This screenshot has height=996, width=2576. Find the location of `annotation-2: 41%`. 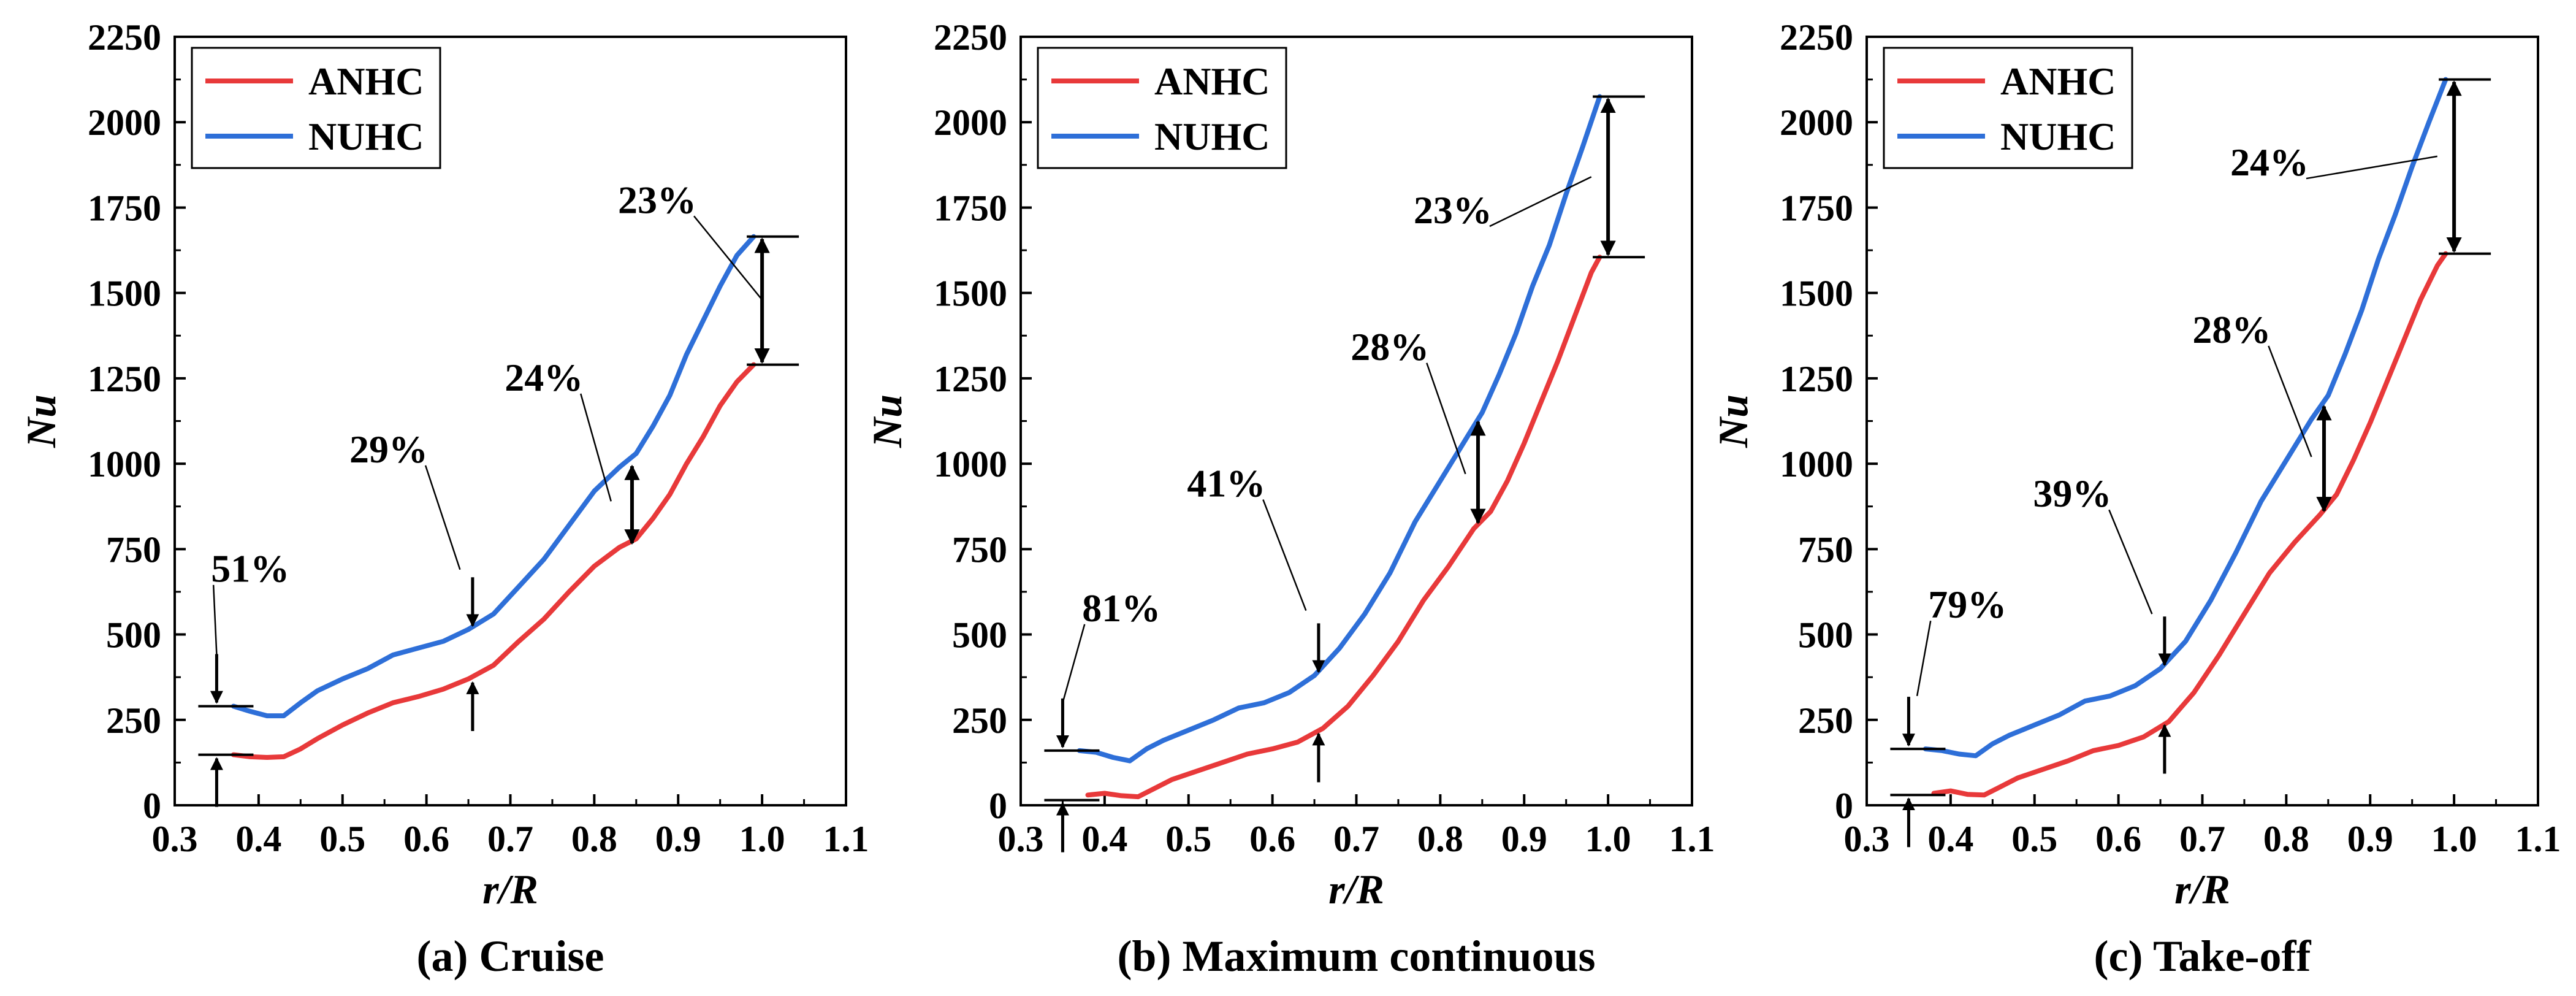

annotation-2: 41% is located at coordinates (1256, 622).